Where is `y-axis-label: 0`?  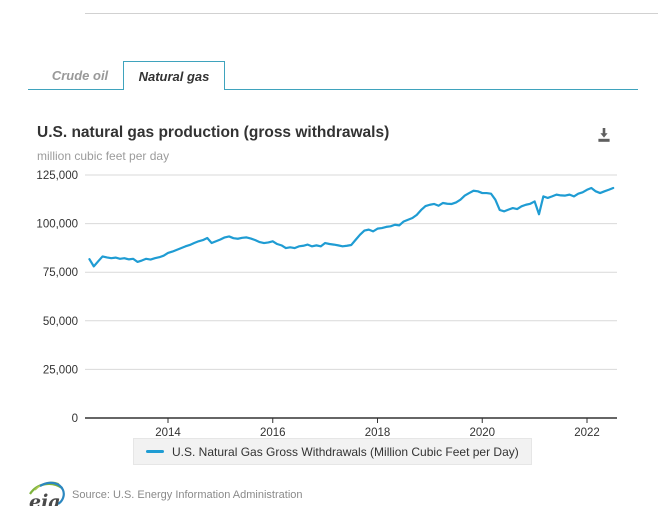 y-axis-label: 0 is located at coordinates (75, 419).